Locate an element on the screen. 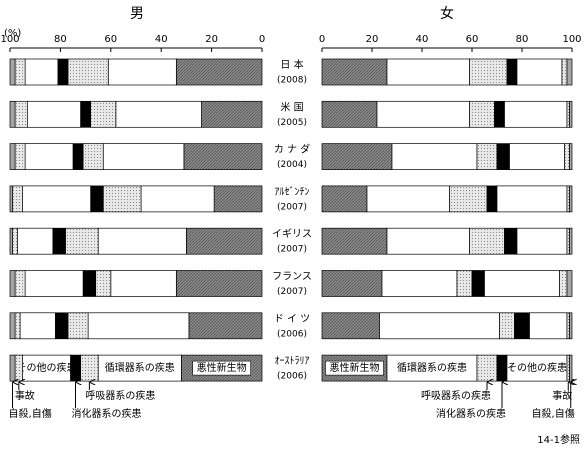 The image size is (586, 452). label-box is located at coordinates (354, 368).